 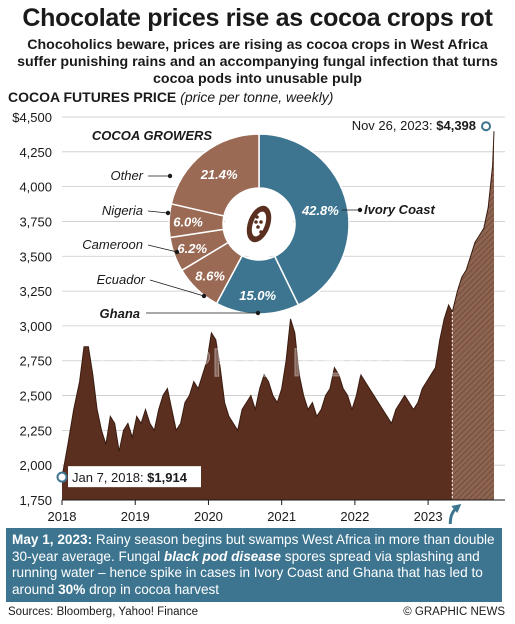 What do you see at coordinates (219, 174) in the screenshot?
I see `pie-value-label: 21.4%` at bounding box center [219, 174].